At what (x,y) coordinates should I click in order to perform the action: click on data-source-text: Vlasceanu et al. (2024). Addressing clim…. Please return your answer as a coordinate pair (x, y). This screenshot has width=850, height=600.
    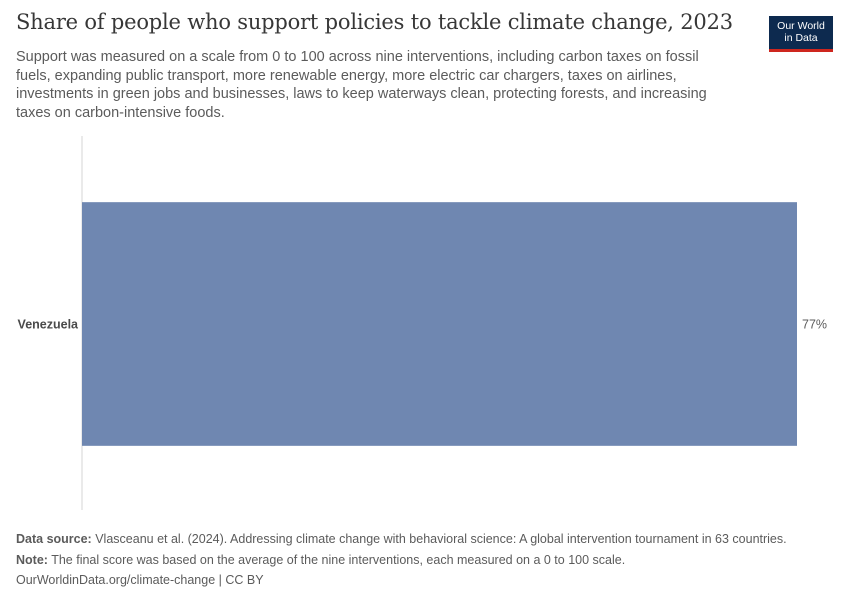
    Looking at the image, I should click on (441, 539).